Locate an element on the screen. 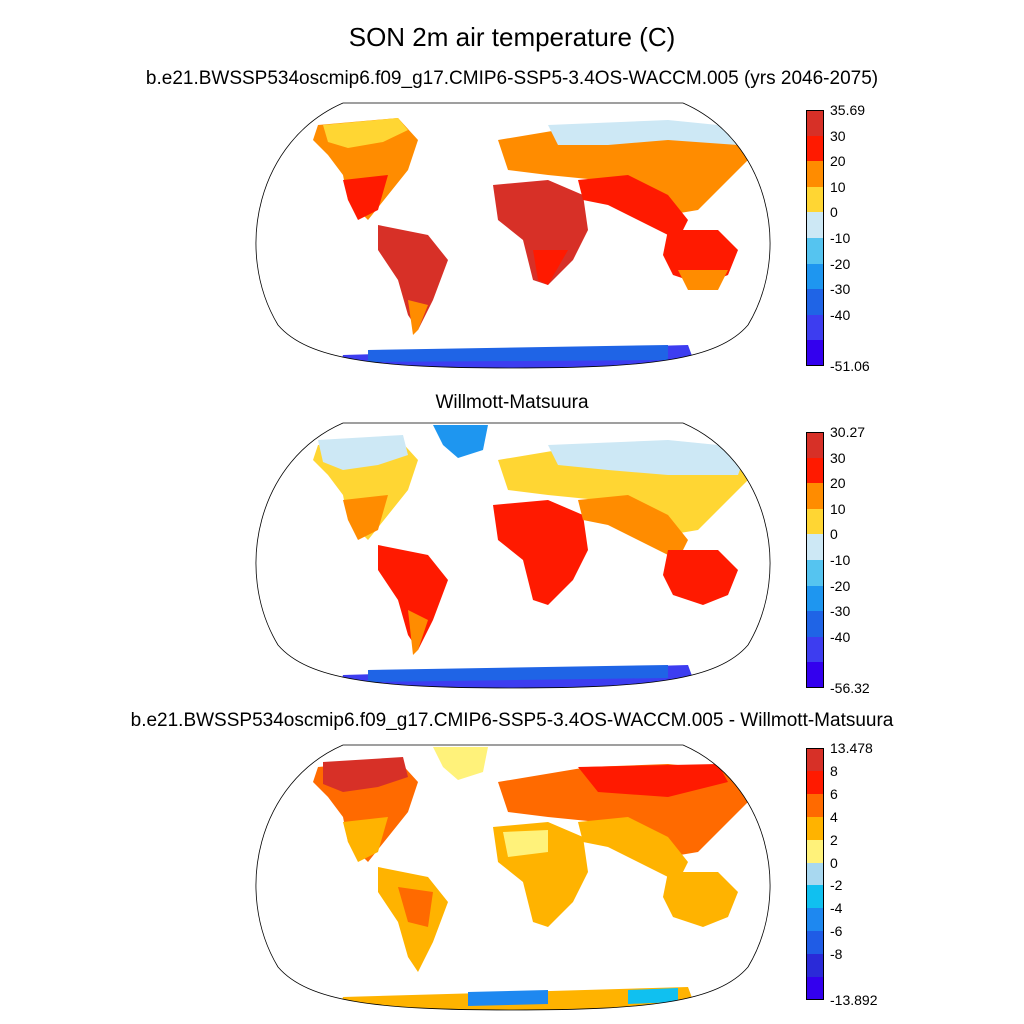 The width and height of the screenshot is (1024, 1024). panel-2-title: Willmott-Matsuura is located at coordinates (512, 402).